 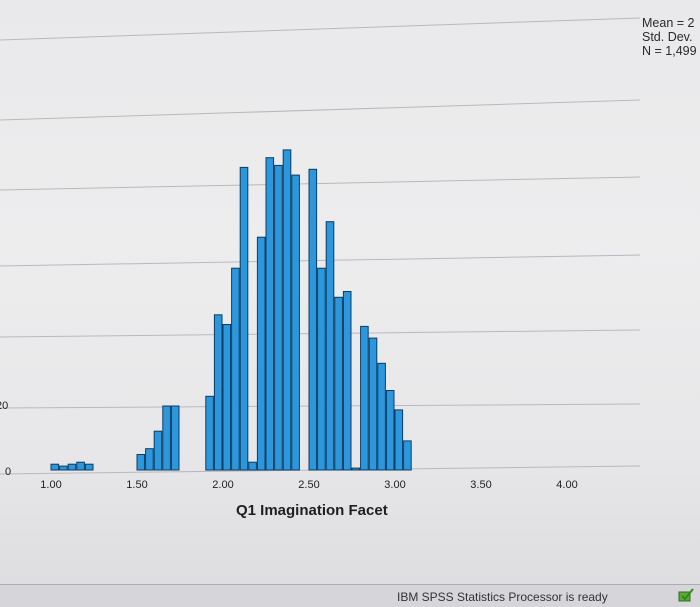 I want to click on x-tick-label: 2.00, so click(x=222, y=485).